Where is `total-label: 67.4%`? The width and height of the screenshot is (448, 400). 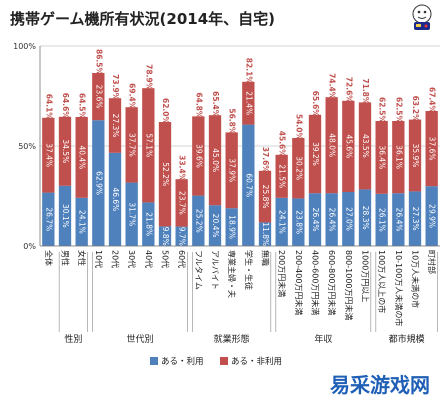
total-label: 67.4% is located at coordinates (432, 100).